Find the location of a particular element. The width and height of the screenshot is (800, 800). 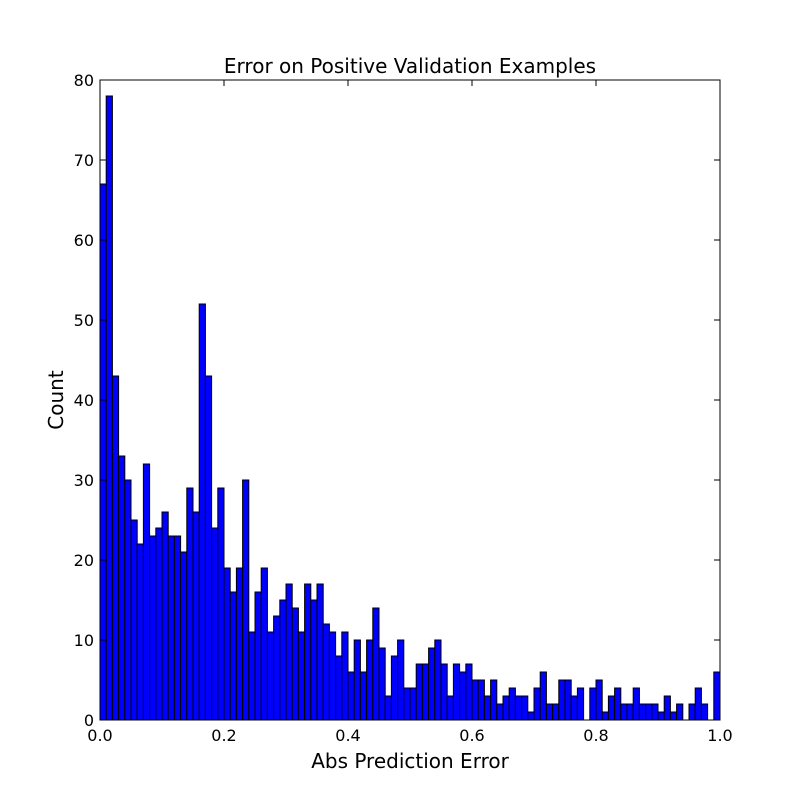

x-tick-label: 0.0 is located at coordinates (99, 735).